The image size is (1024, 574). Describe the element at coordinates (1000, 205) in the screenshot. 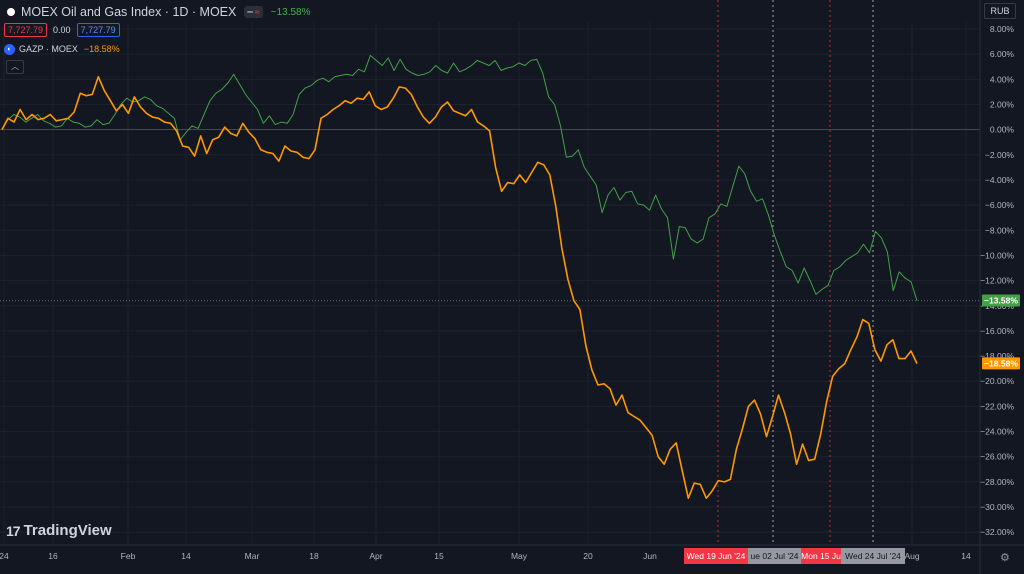

I see `y-tick-label: −6.00%` at that location.